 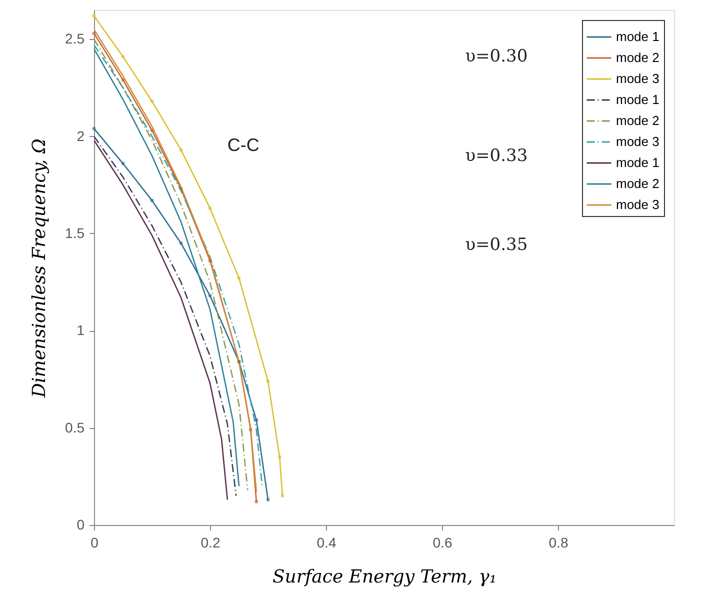 I want to click on x-tick-label: 0.4, so click(x=326, y=542).